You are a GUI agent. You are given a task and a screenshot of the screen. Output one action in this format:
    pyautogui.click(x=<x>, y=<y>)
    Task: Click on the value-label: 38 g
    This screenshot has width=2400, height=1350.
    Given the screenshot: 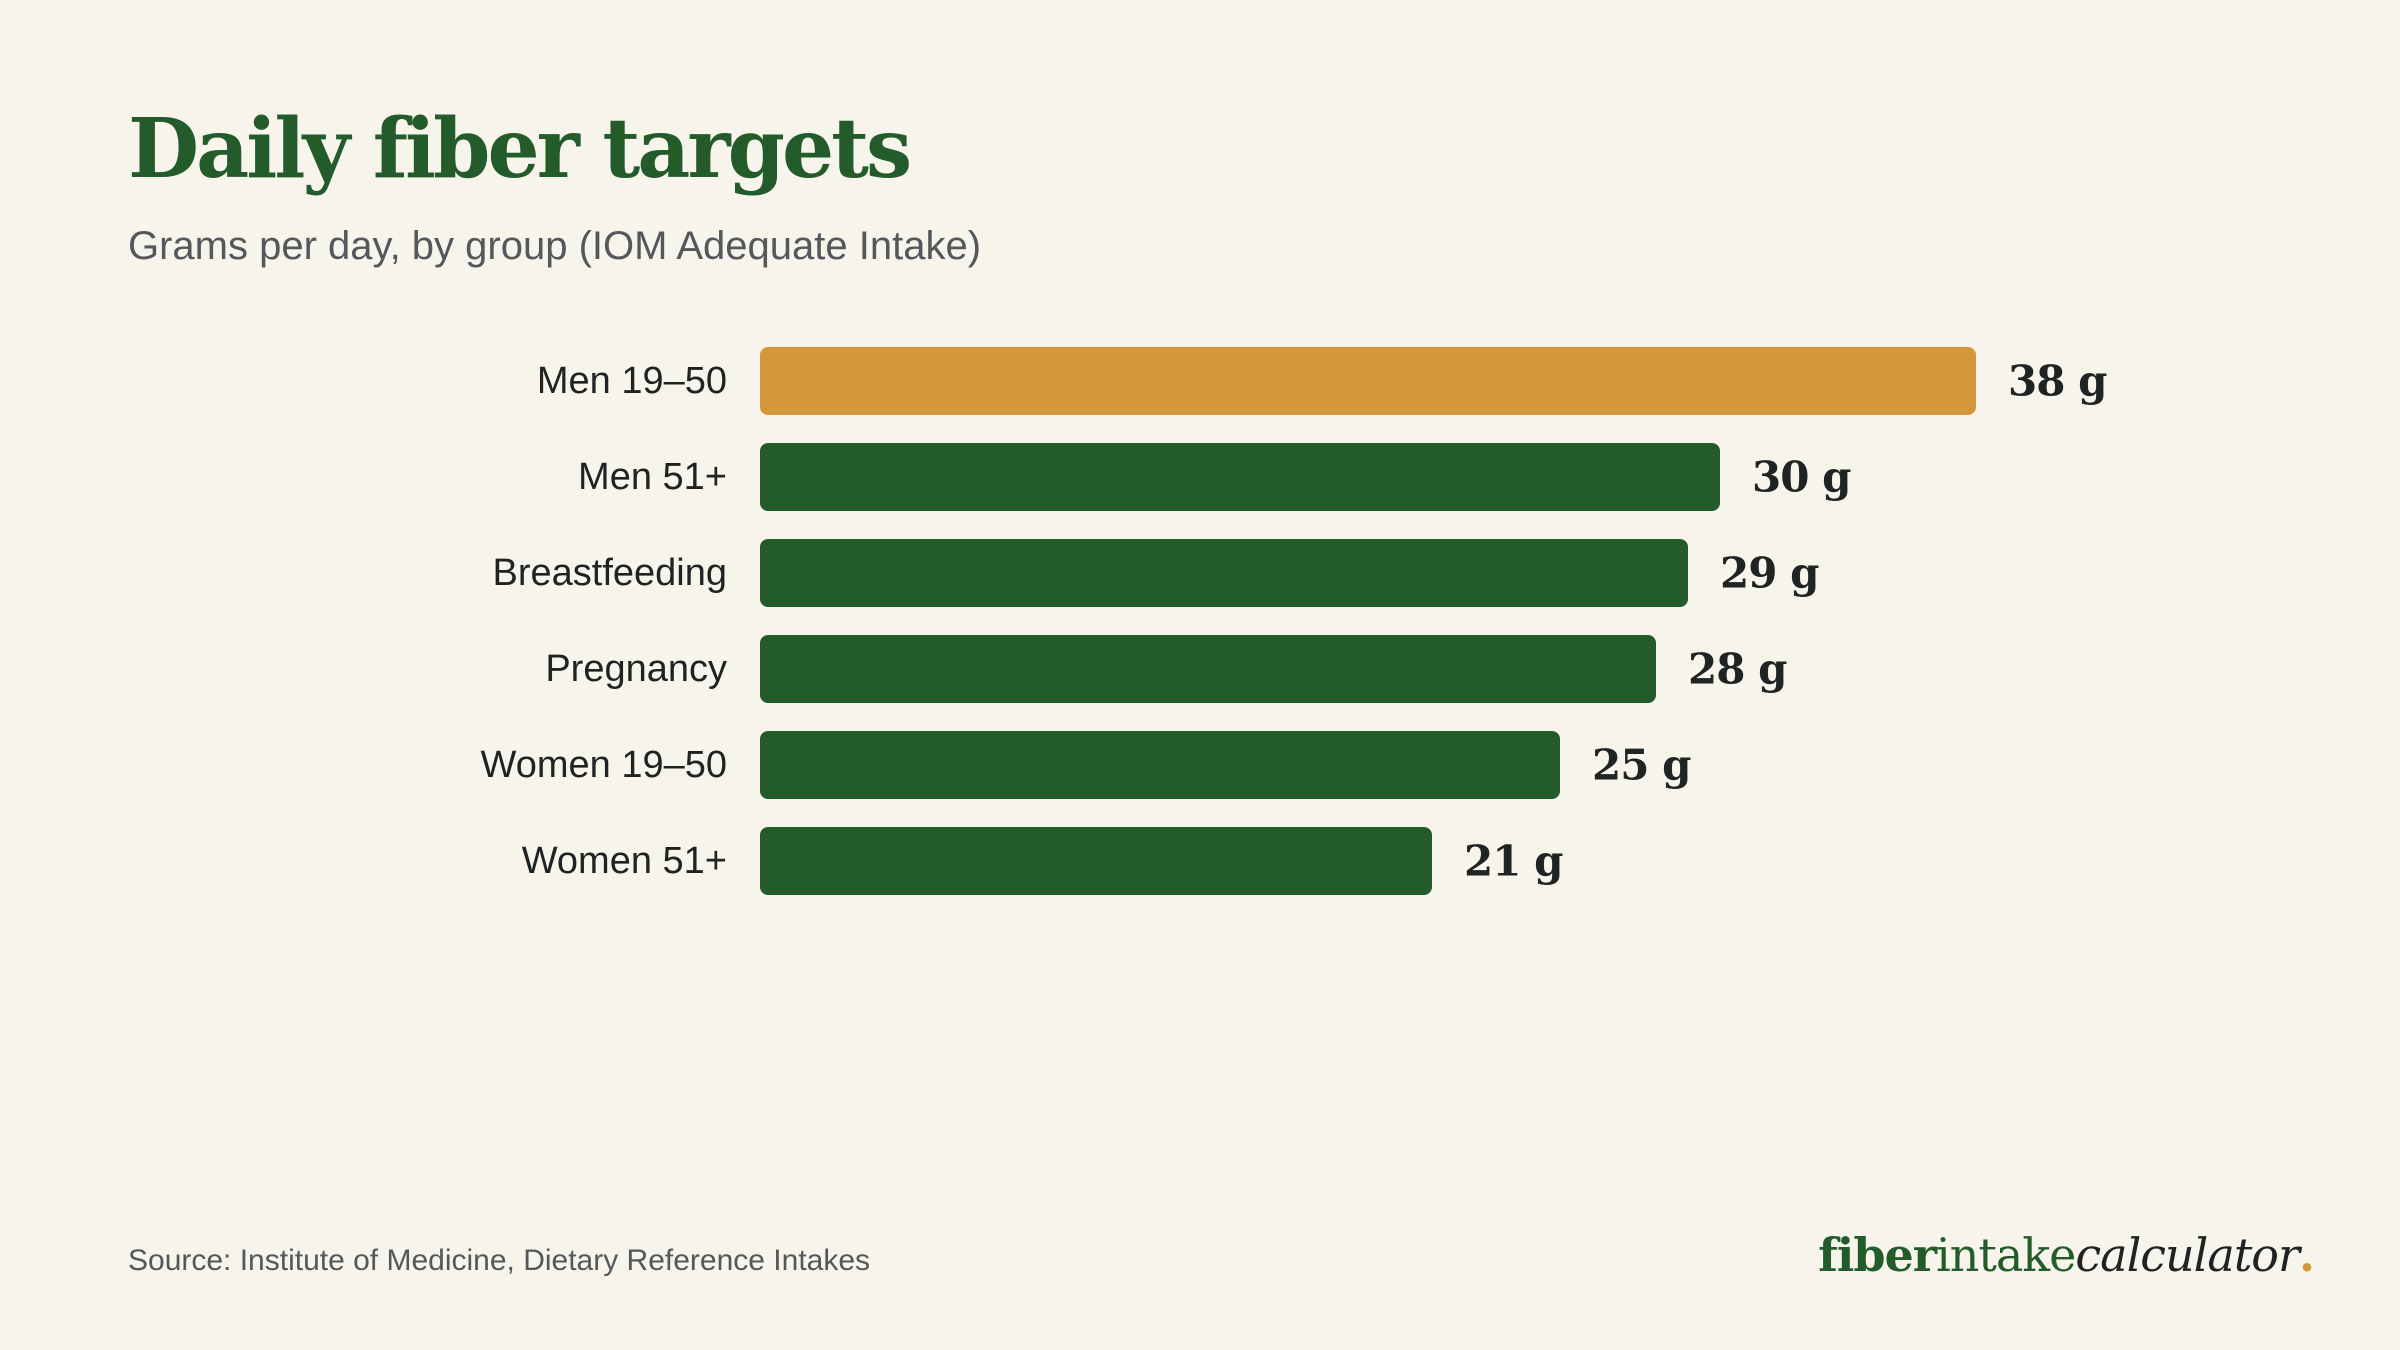 What is the action you would take?
    pyautogui.click(x=2057, y=381)
    